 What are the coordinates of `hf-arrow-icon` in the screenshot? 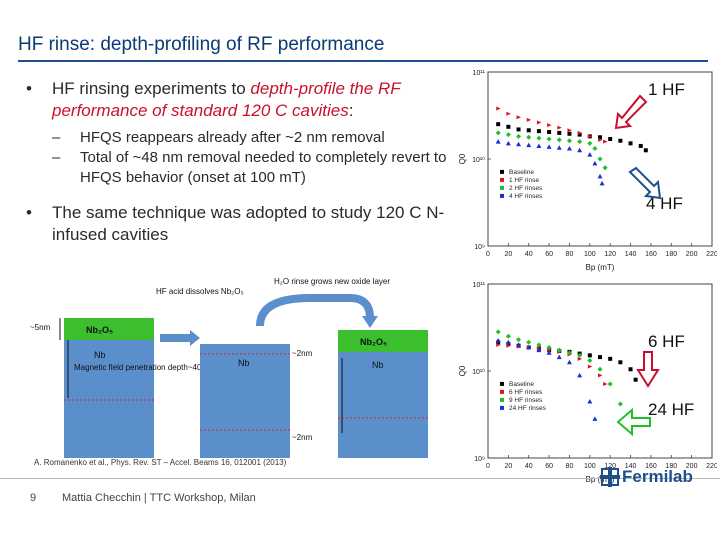 It's located at (180, 338).